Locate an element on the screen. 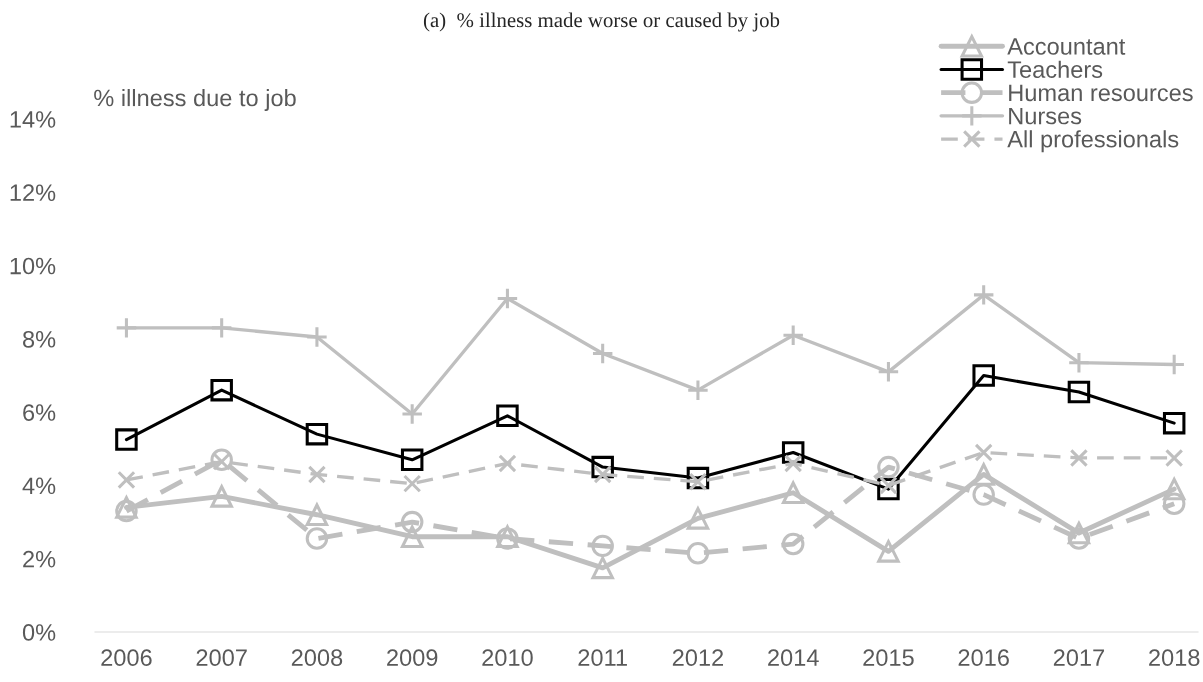 This screenshot has width=1203, height=682. legend-label: All professionals is located at coordinates (1093, 141).